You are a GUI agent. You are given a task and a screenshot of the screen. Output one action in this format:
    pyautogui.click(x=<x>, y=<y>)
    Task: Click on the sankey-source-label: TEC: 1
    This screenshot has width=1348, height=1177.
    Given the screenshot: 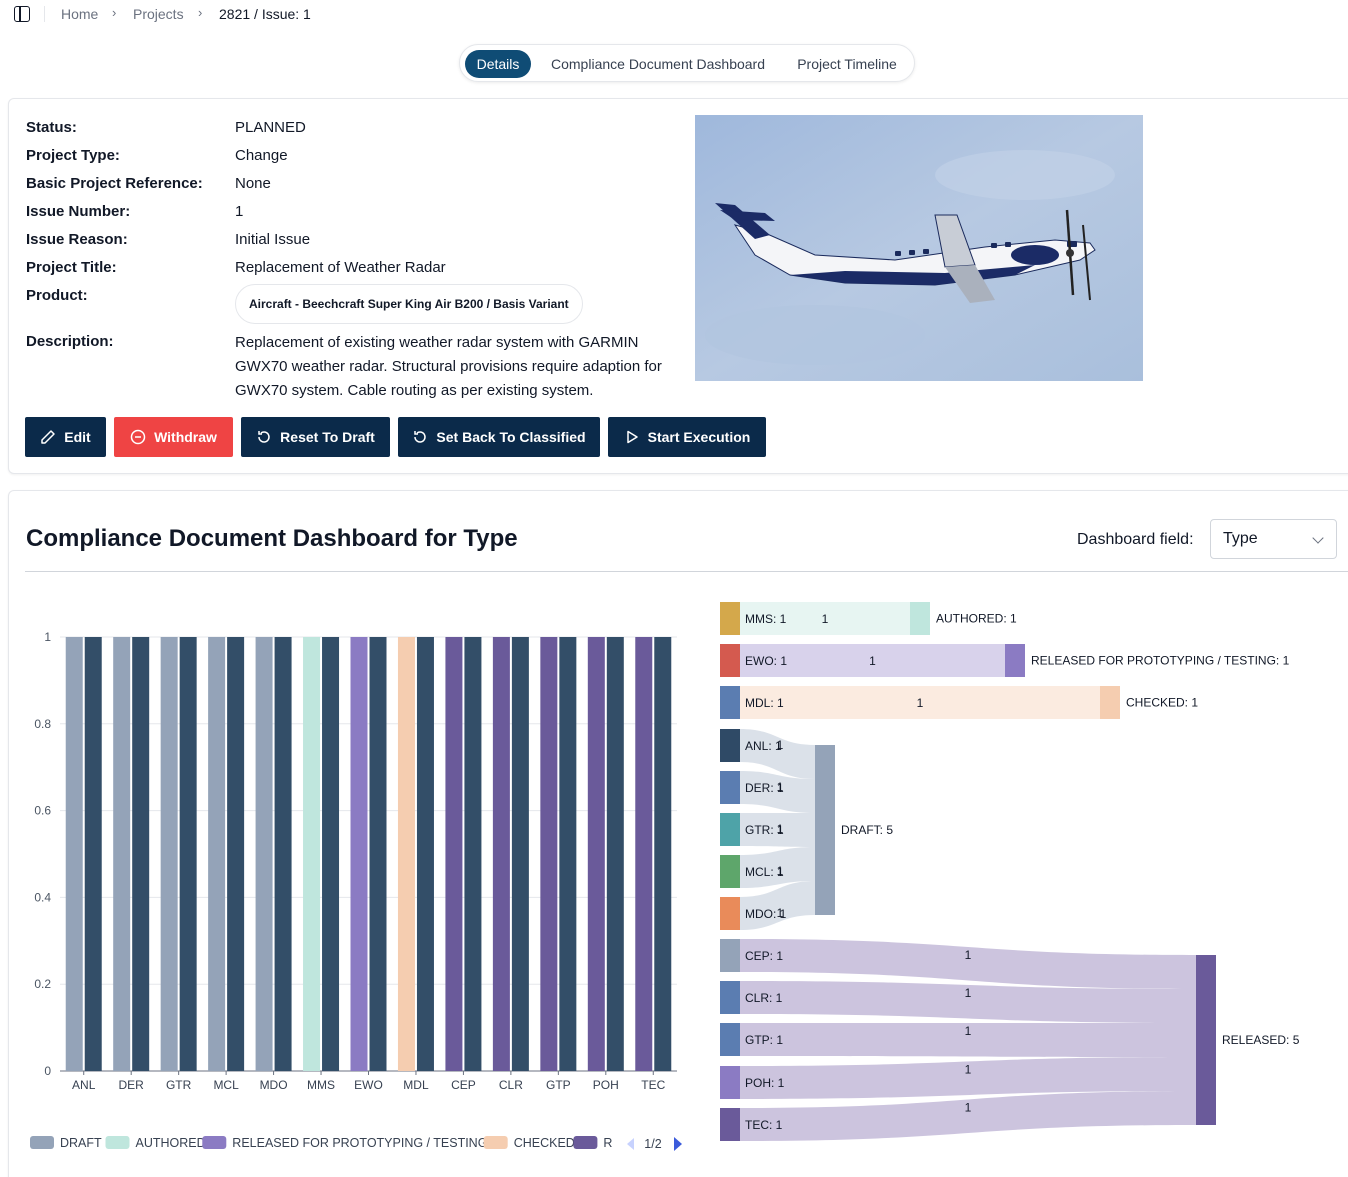 What is the action you would take?
    pyautogui.click(x=764, y=1125)
    